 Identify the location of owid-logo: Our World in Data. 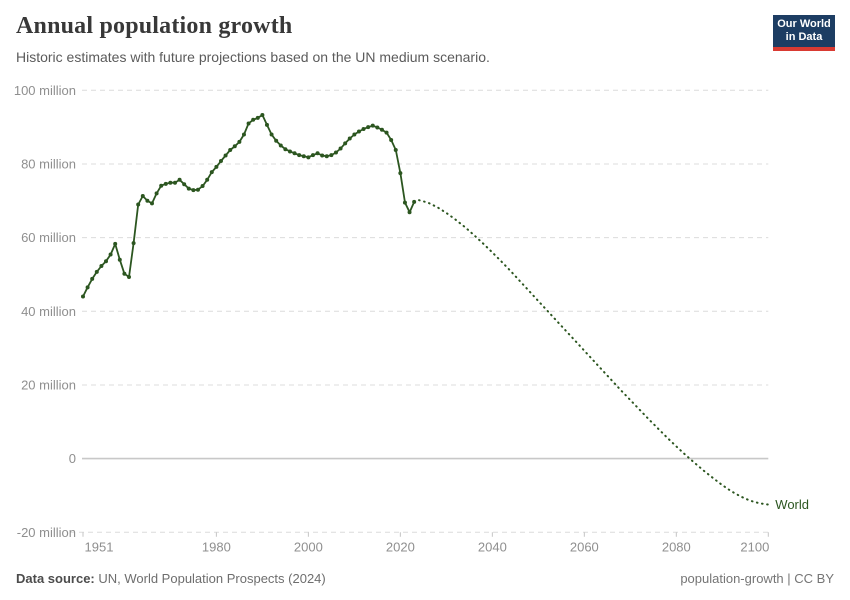
(804, 33).